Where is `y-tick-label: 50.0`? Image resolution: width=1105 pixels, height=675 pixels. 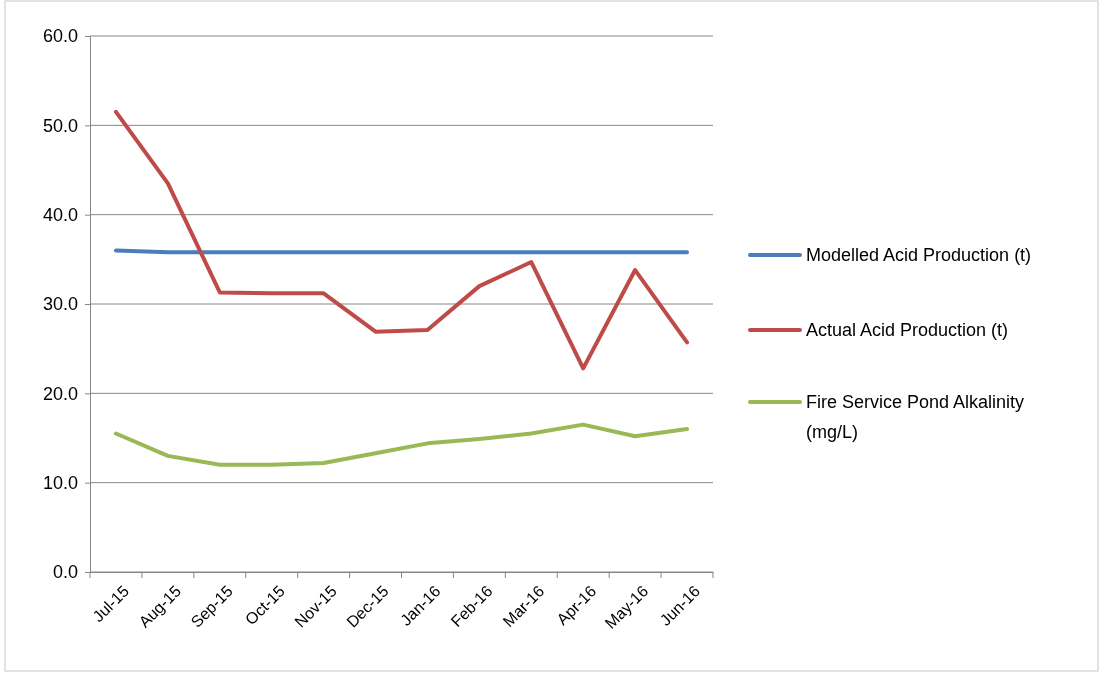 y-tick-label: 50.0 is located at coordinates (60, 125).